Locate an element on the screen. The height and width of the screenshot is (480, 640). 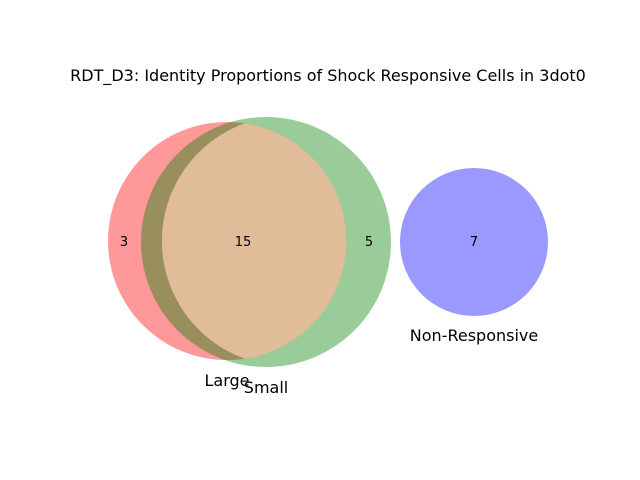
venn-circle-non-responsive is located at coordinates (474, 242).